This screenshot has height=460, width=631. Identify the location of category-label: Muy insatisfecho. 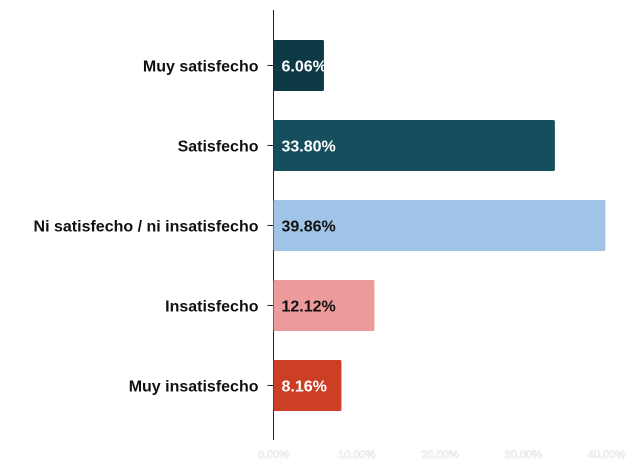
(194, 387).